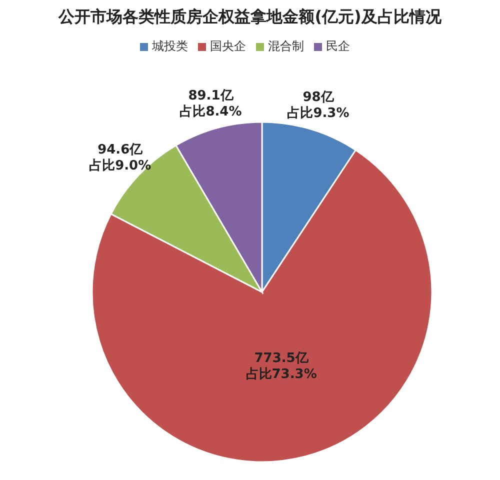 This screenshot has height=480, width=500. Describe the element at coordinates (281, 366) in the screenshot. I see `data-label: 773.5亿占比73.3%` at that location.